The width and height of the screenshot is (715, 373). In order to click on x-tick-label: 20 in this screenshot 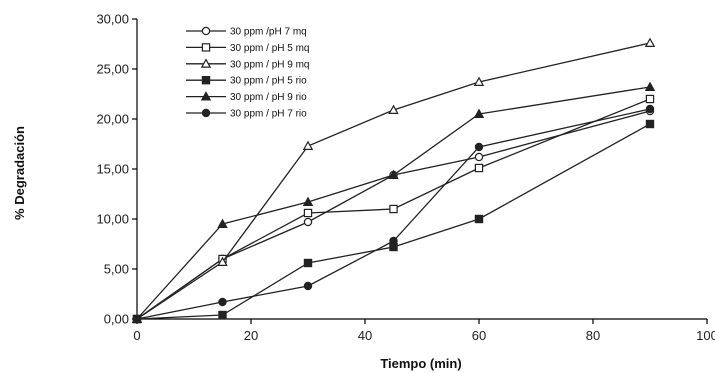, I will do `click(251, 335)`.